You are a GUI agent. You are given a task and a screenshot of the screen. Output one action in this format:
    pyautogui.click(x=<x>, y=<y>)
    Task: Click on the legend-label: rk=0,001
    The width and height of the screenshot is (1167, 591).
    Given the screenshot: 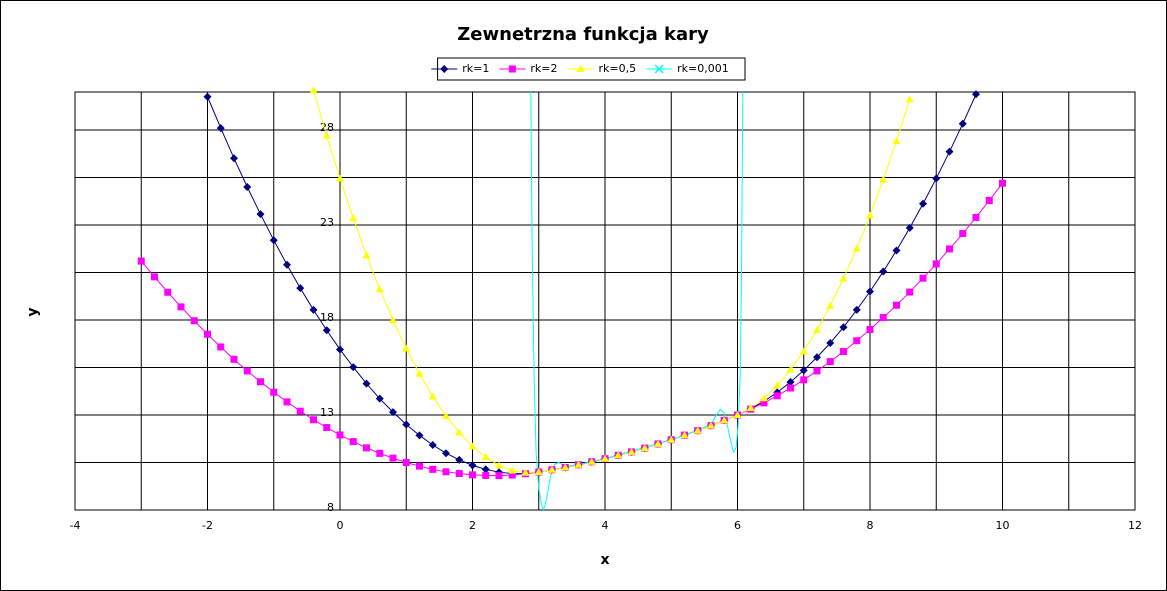 What is the action you would take?
    pyautogui.click(x=703, y=68)
    